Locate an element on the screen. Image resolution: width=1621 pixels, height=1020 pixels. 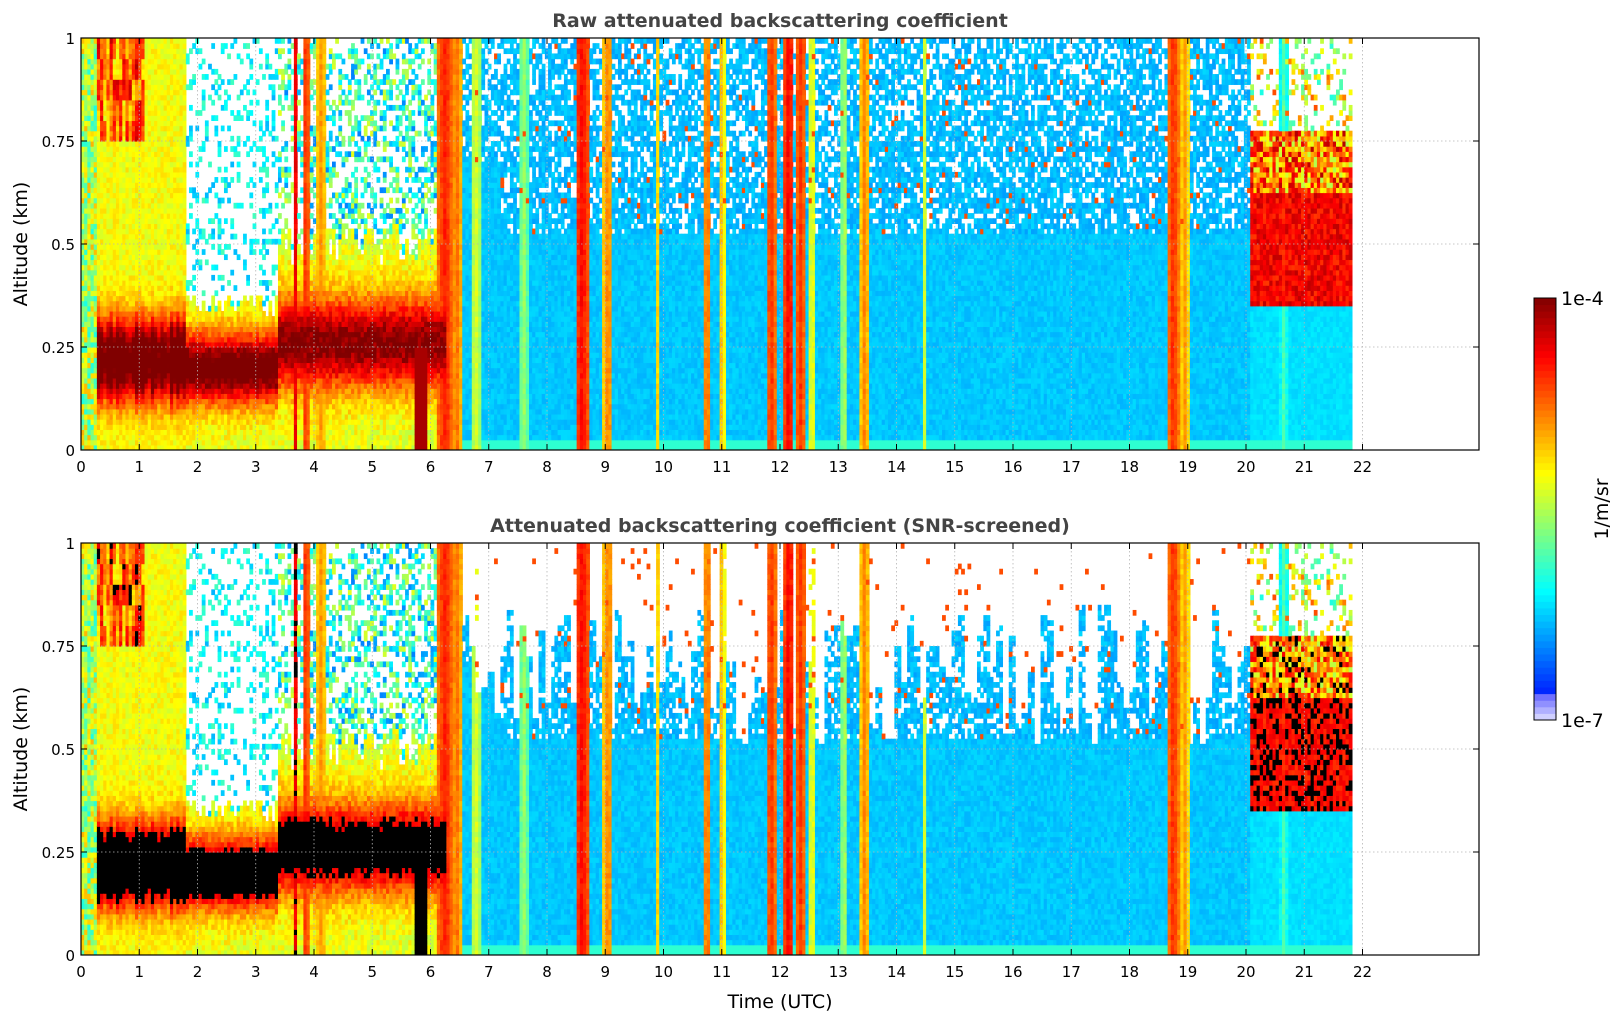
x-tick-label: 3 is located at coordinates (256, 467).